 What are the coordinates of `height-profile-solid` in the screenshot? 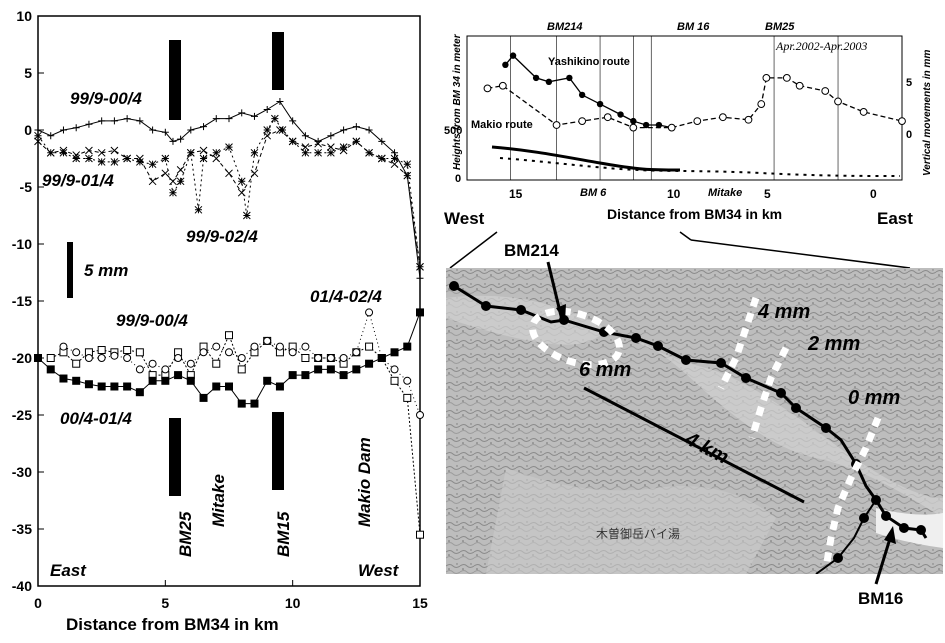 It's located at (586, 158).